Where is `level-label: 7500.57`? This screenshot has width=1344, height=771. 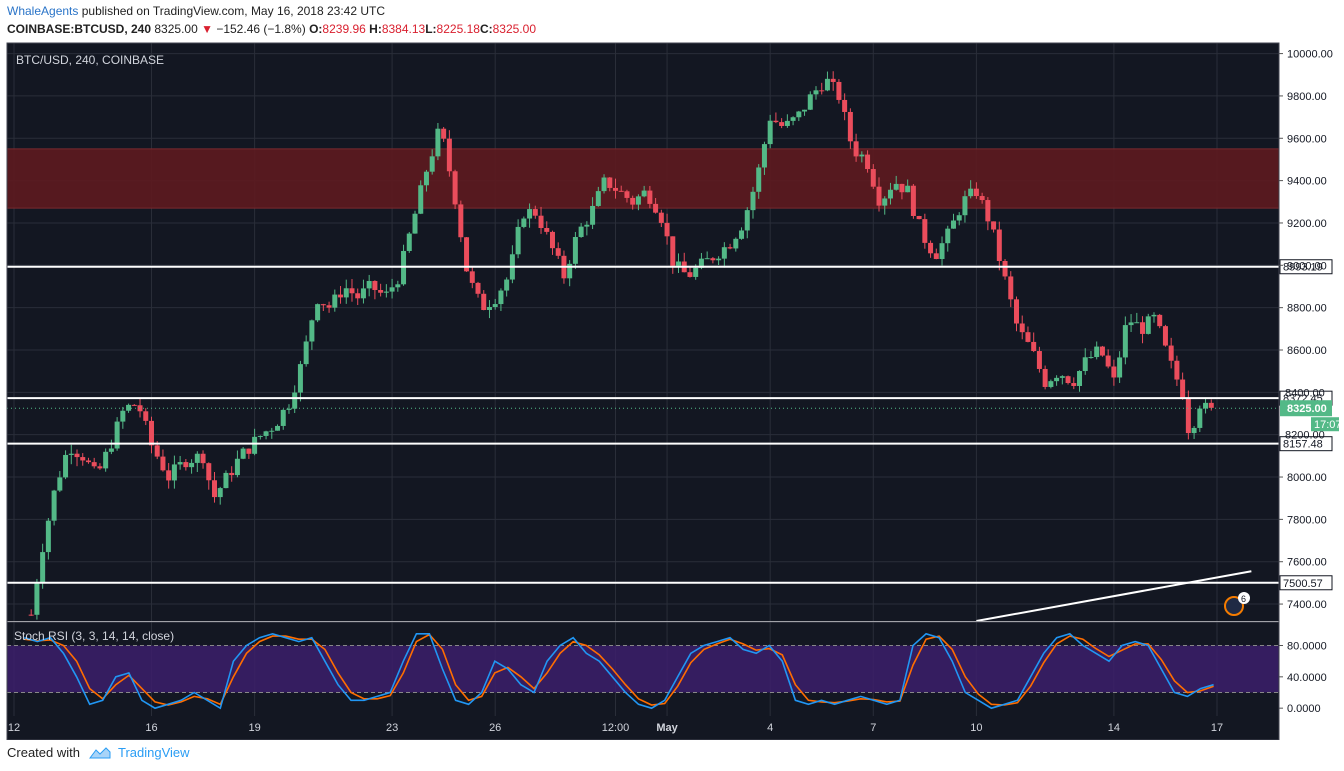 level-label: 7500.57 is located at coordinates (1303, 584).